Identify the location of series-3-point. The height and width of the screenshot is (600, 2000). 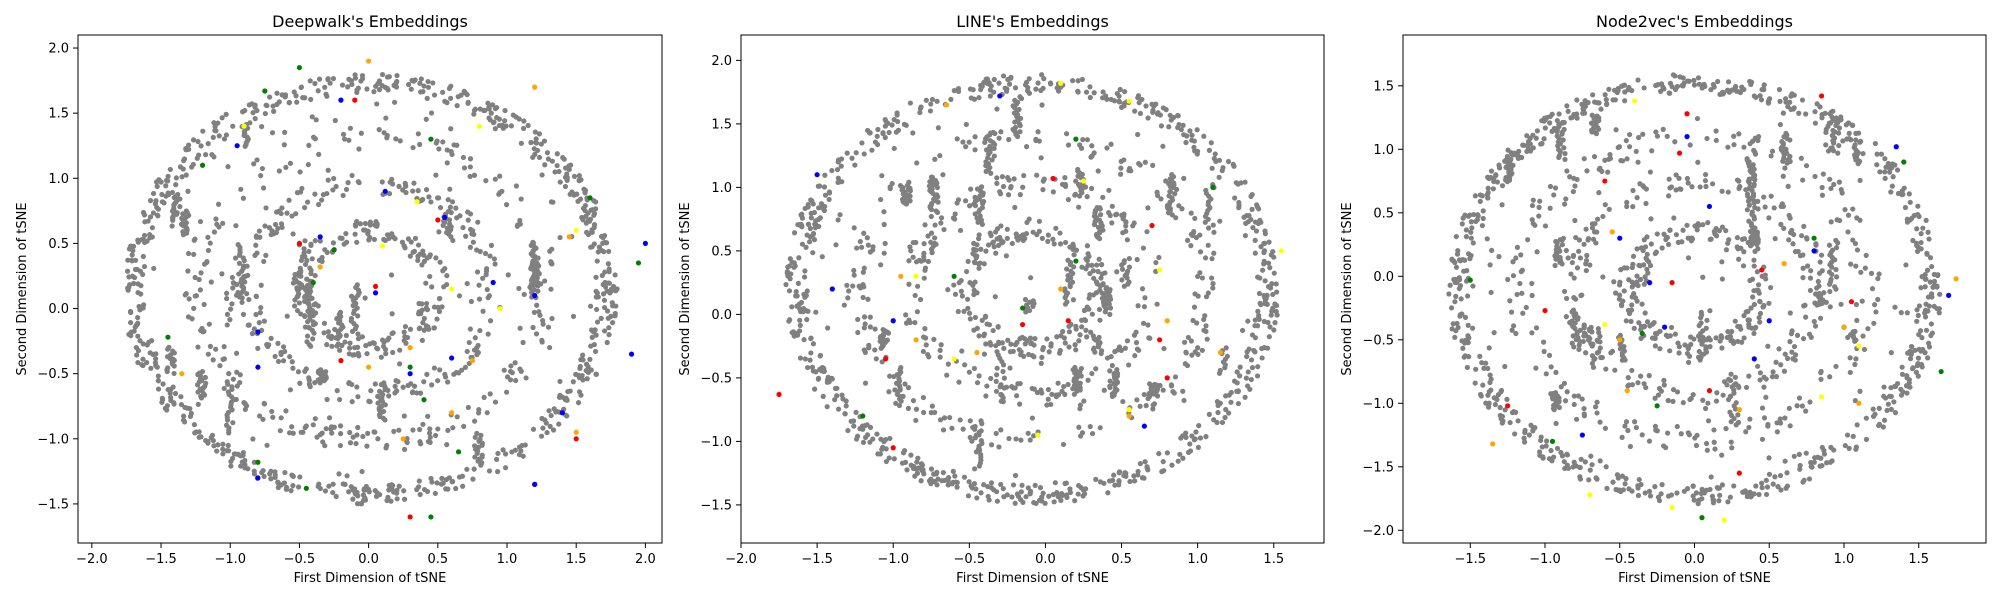
(369, 61).